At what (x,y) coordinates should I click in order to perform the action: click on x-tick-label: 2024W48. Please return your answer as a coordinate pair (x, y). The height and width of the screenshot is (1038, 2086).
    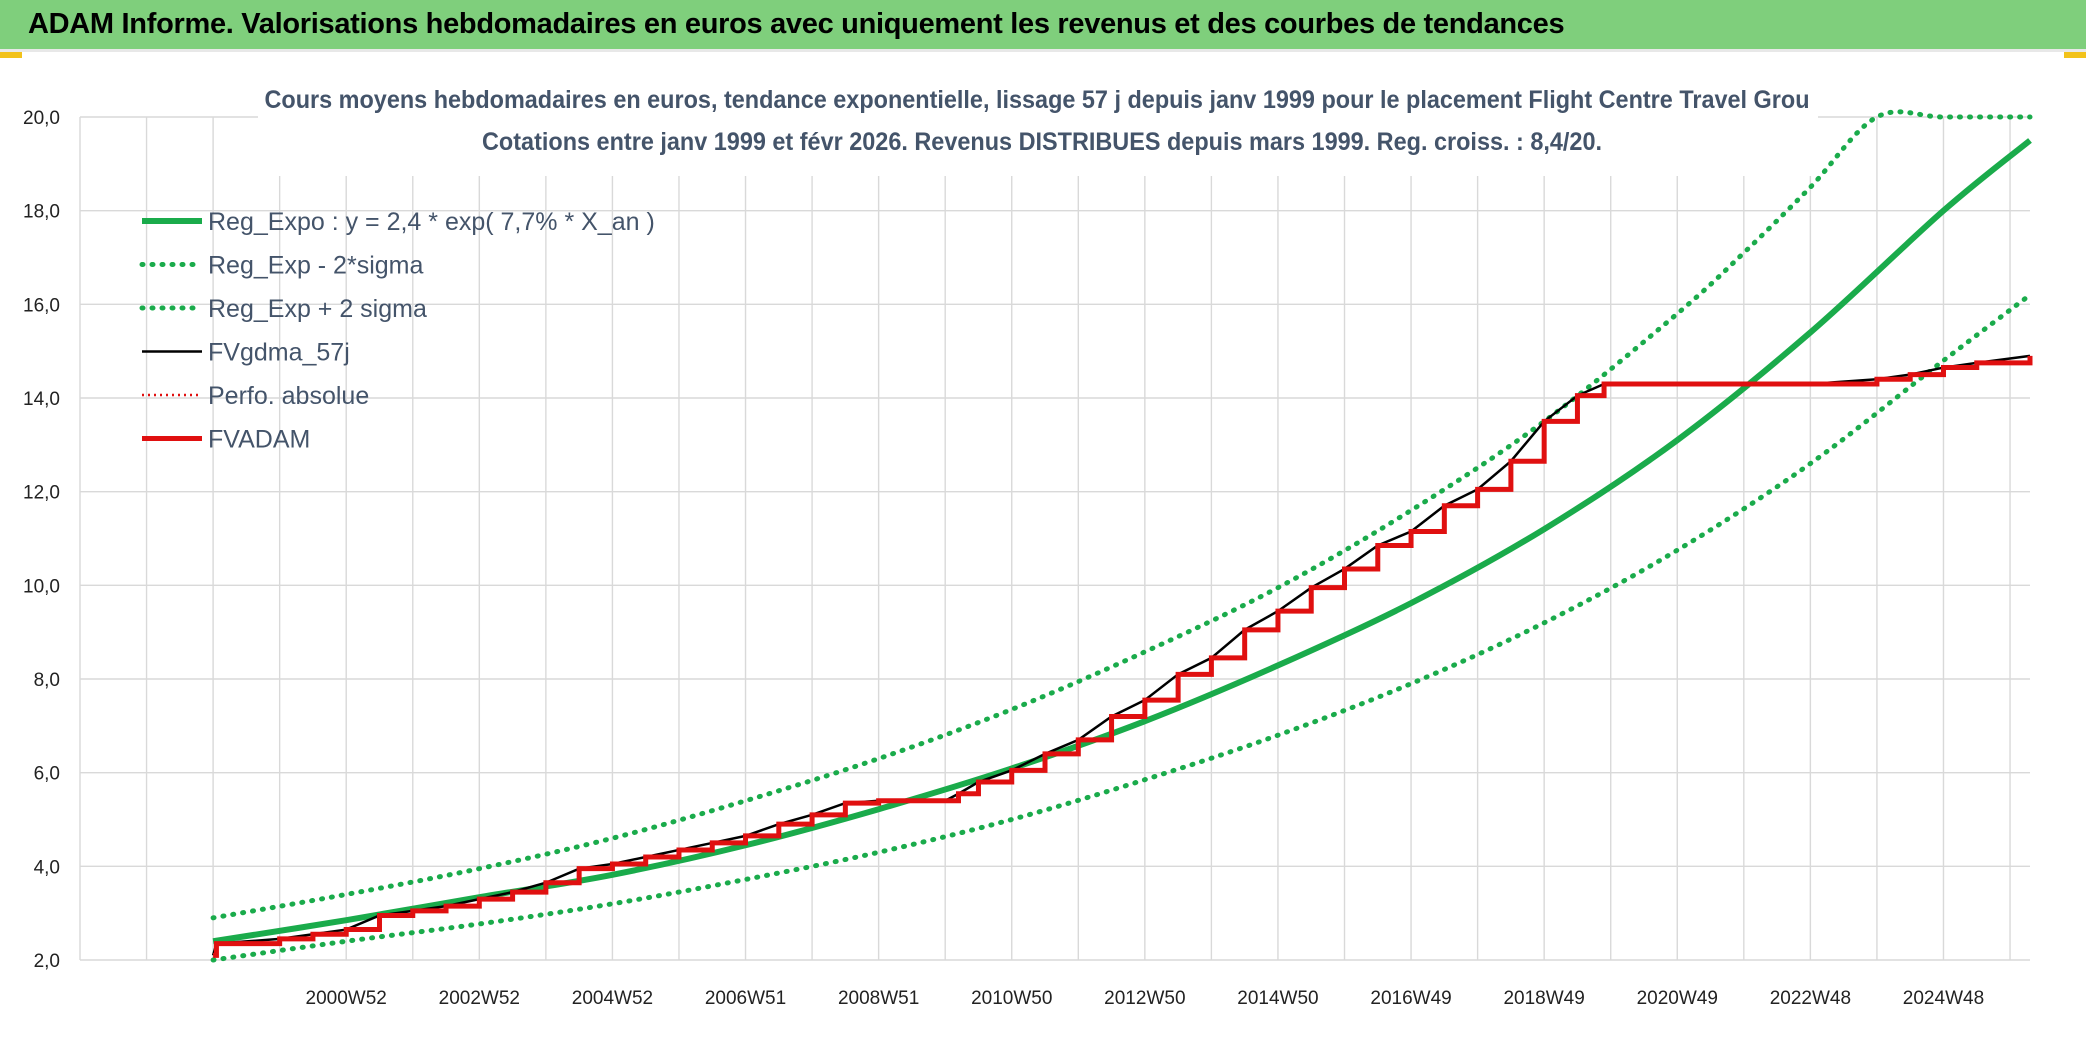
    Looking at the image, I should click on (1943, 998).